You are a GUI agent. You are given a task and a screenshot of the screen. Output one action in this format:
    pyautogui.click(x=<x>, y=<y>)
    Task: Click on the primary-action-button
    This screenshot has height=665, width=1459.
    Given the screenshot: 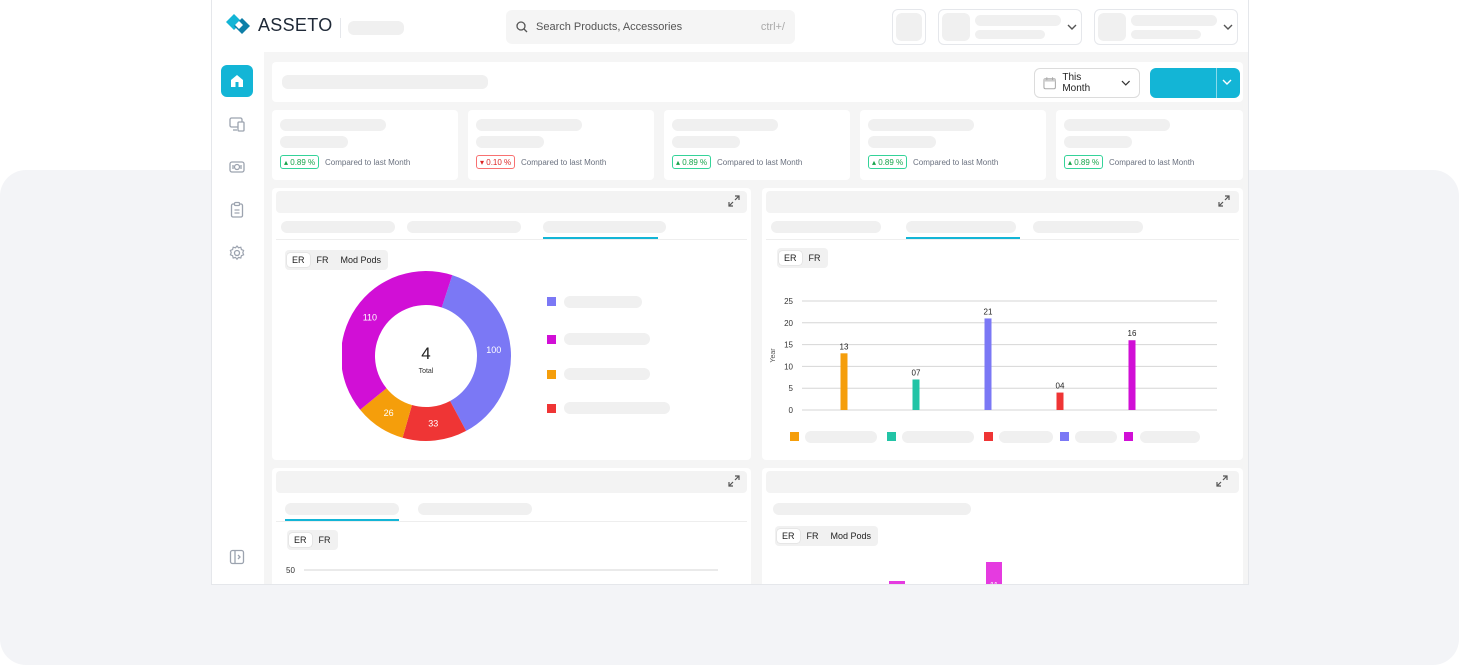 What is the action you would take?
    pyautogui.click(x=1195, y=83)
    